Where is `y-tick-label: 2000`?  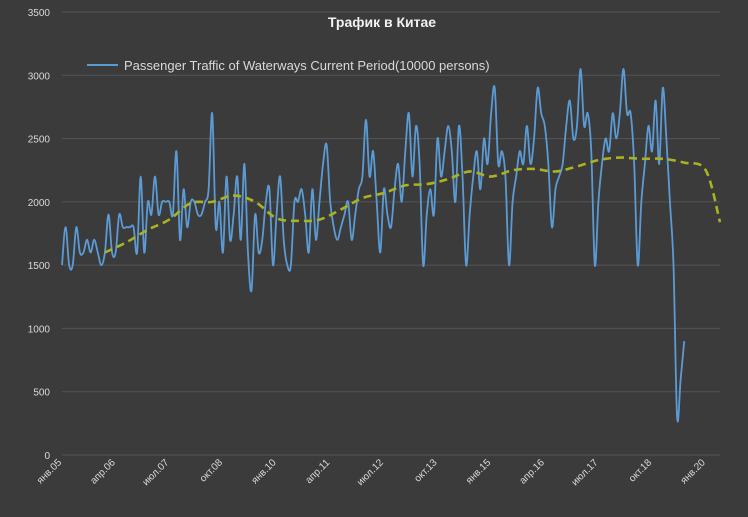
y-tick-label: 2000 is located at coordinates (39, 203).